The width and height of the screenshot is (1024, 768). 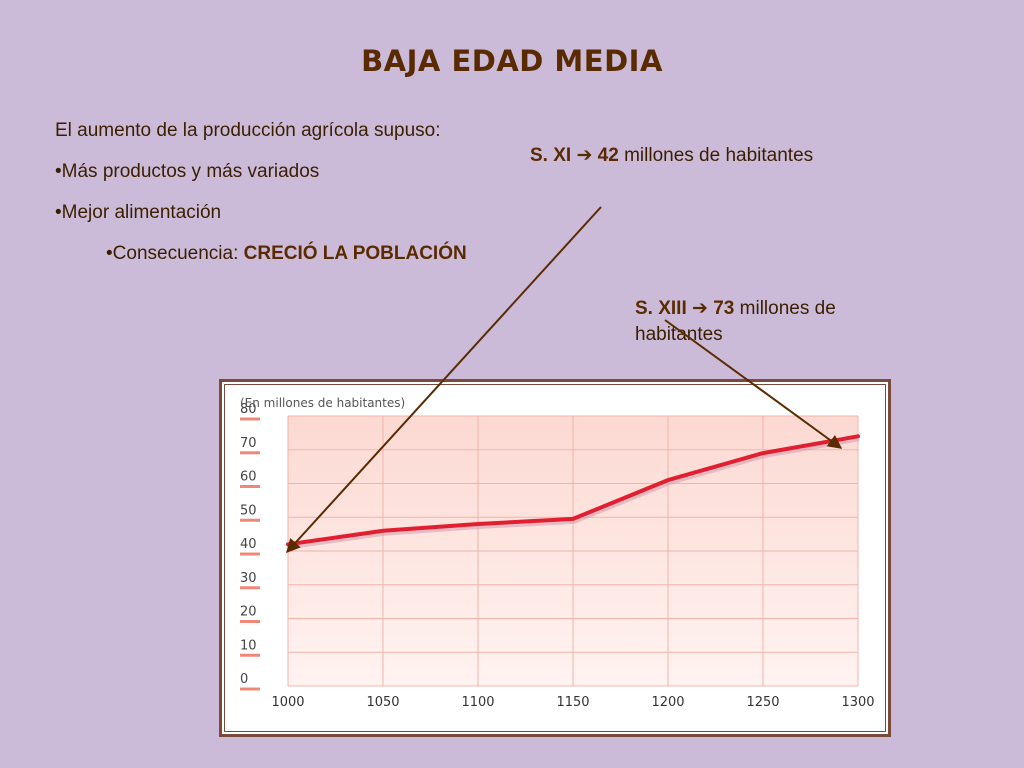 I want to click on annotation-xiii-century: S. XIII, so click(x=661, y=308).